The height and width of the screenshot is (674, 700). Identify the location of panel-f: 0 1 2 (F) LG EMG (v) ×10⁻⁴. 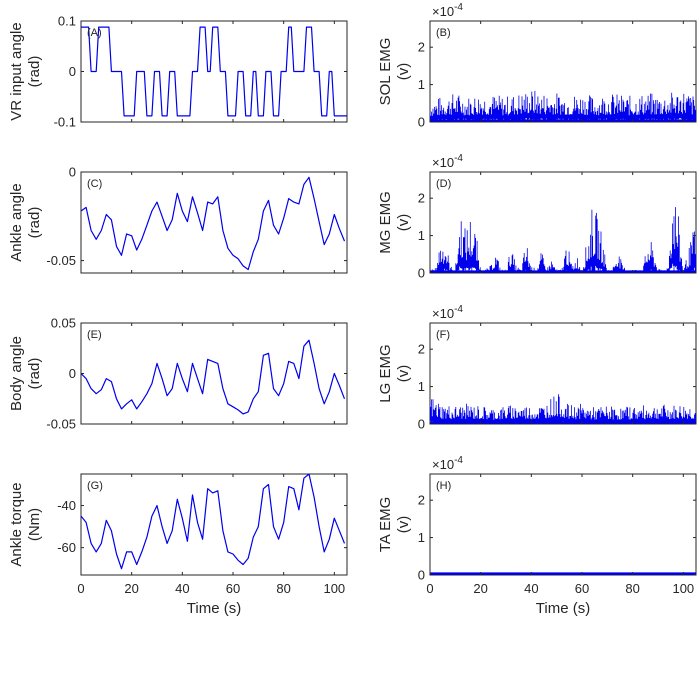
(537, 368).